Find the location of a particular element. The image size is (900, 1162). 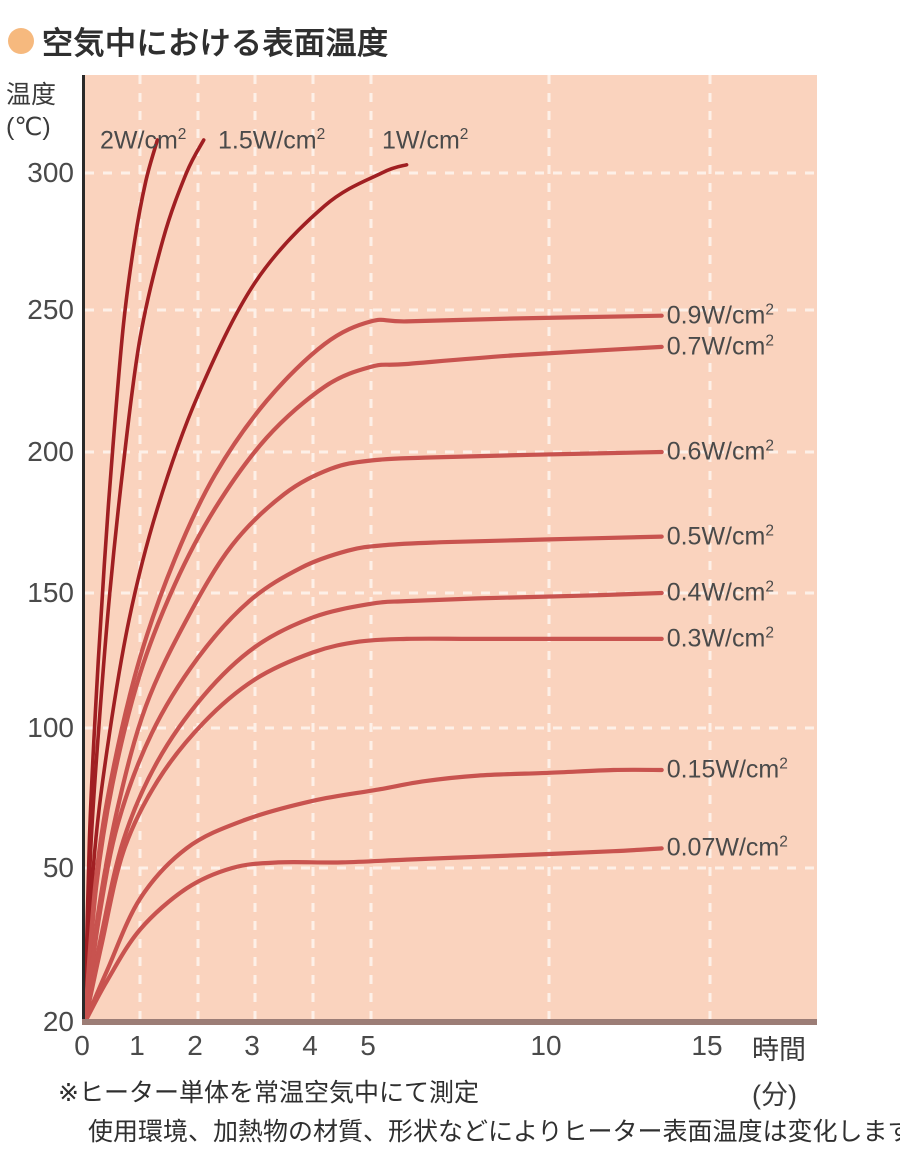

series-label-0.4Wcm: 0.4W/cm2 is located at coordinates (720, 592).